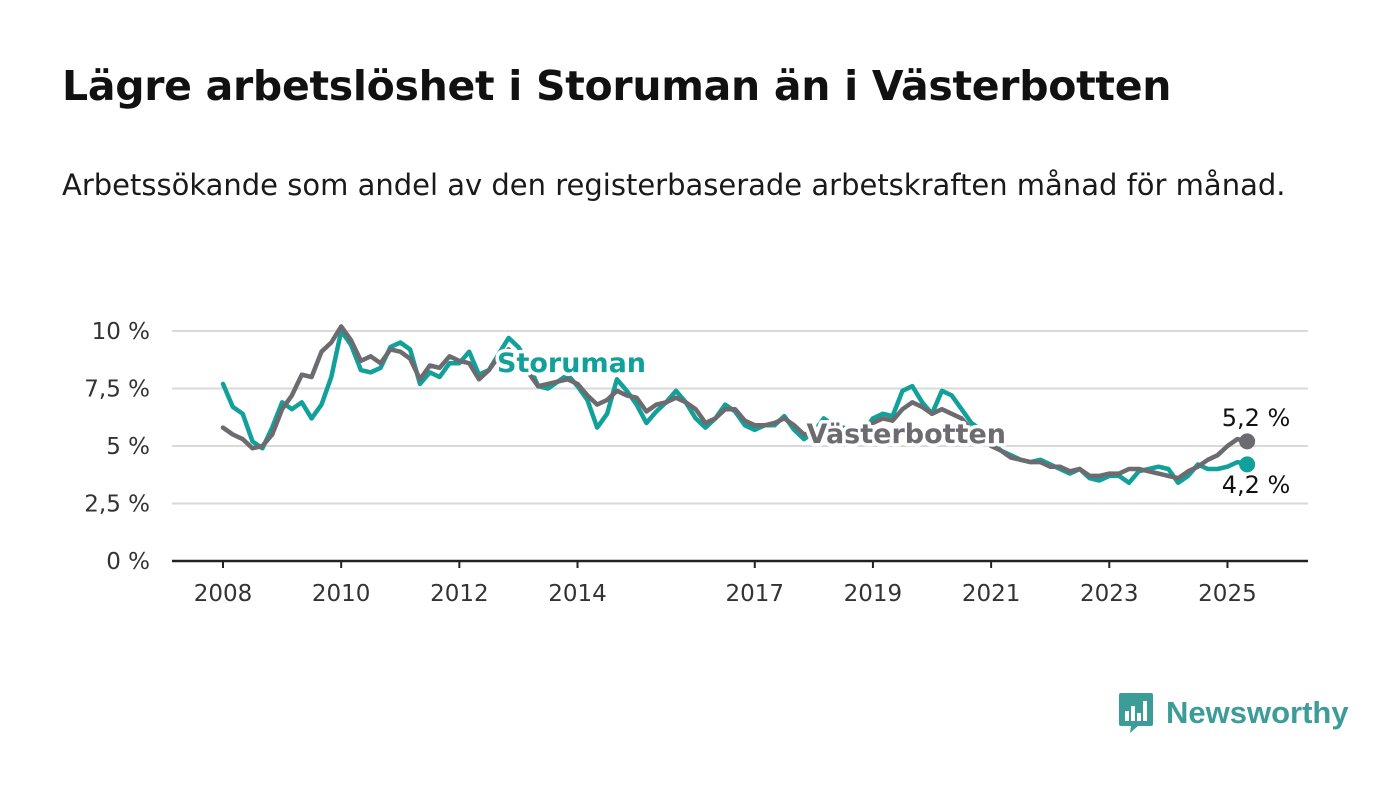 The image size is (1400, 794). Describe the element at coordinates (117, 390) in the screenshot. I see `y-tick-label: 7,5 %` at that location.